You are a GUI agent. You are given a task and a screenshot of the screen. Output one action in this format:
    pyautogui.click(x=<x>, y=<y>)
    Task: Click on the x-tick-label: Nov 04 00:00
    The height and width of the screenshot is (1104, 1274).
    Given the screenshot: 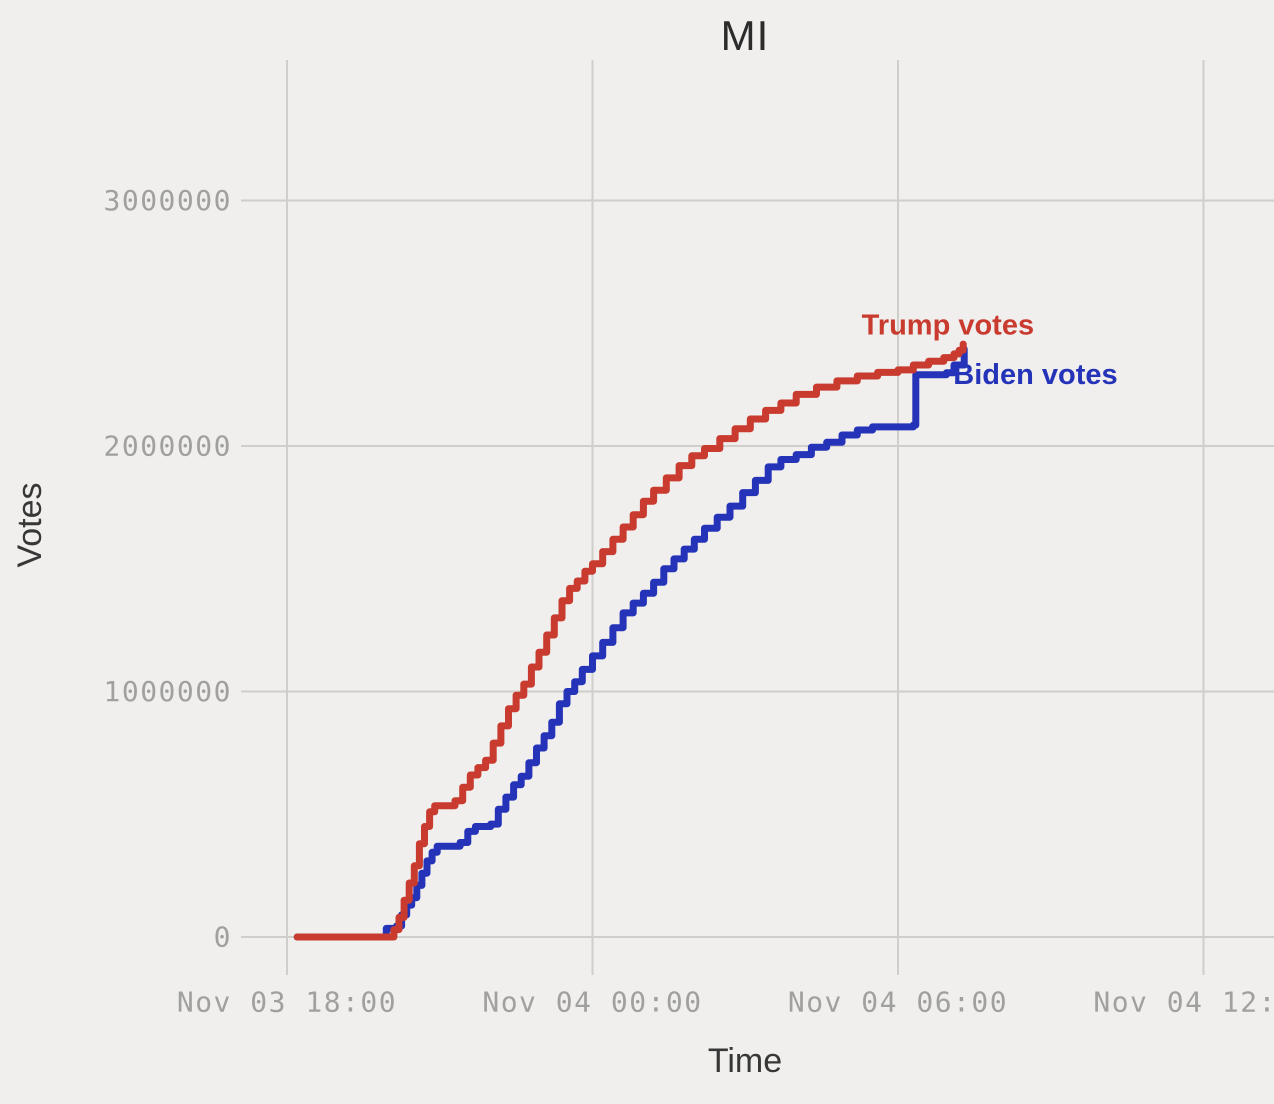 What is the action you would take?
    pyautogui.click(x=592, y=1002)
    